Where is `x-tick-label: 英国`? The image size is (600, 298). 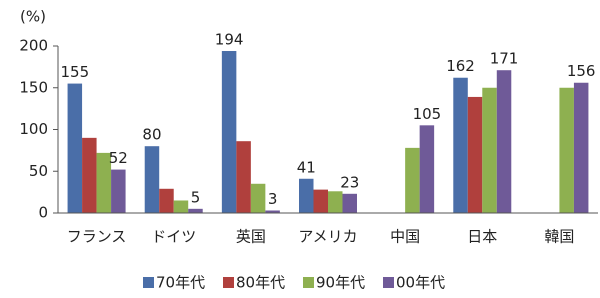 x-tick-label: 英国 is located at coordinates (251, 237).